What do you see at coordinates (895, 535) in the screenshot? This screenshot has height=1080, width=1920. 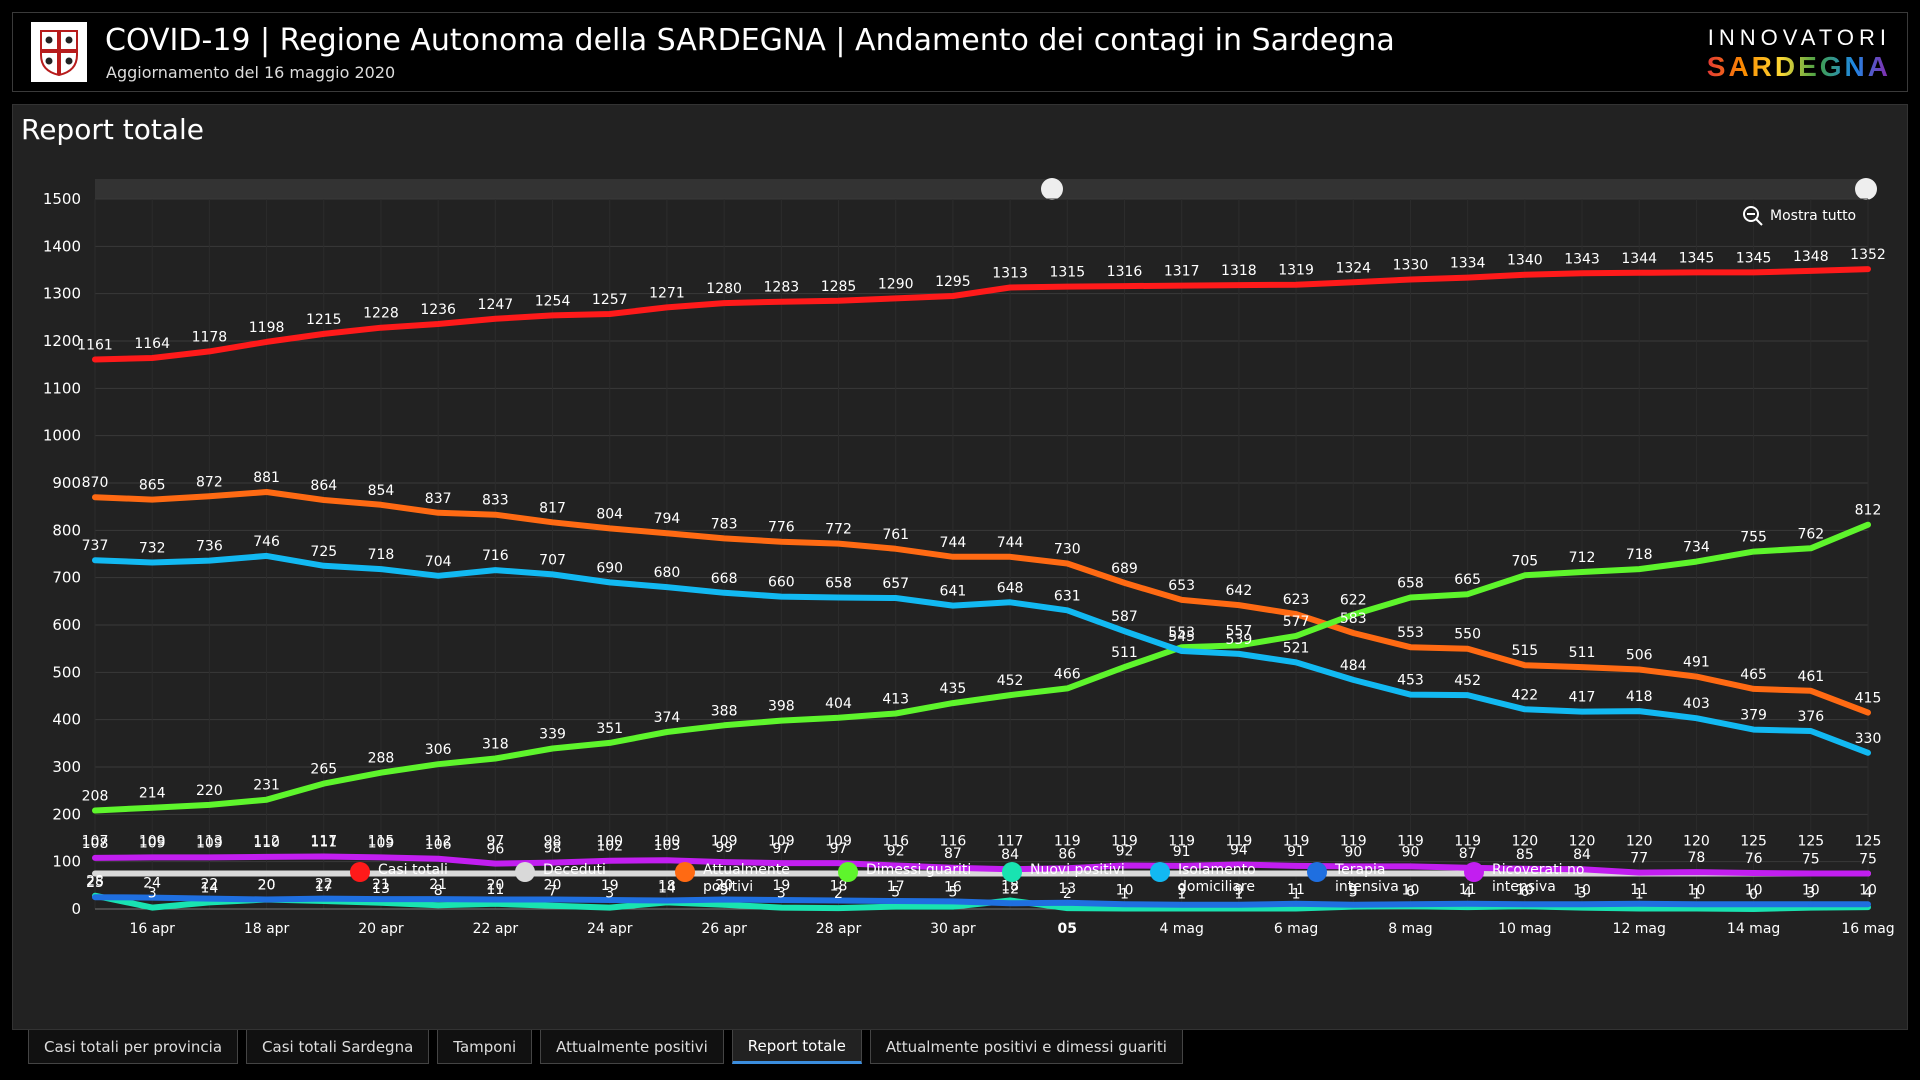 I see `data-label: 761` at bounding box center [895, 535].